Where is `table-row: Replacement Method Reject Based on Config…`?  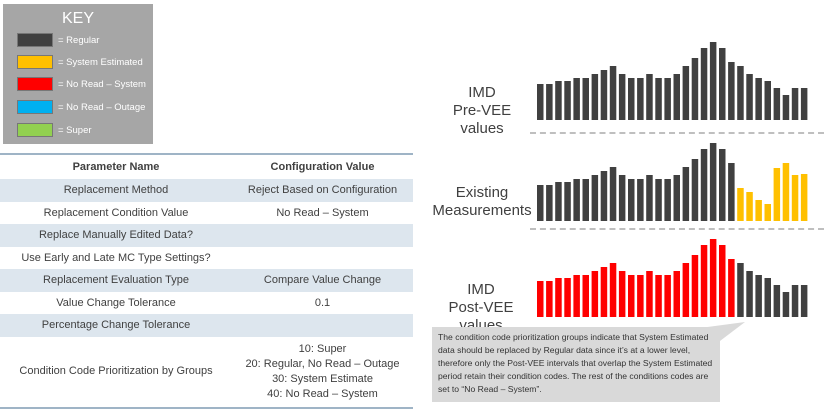
table-row: Replacement Method Reject Based on Config… is located at coordinates (206, 190).